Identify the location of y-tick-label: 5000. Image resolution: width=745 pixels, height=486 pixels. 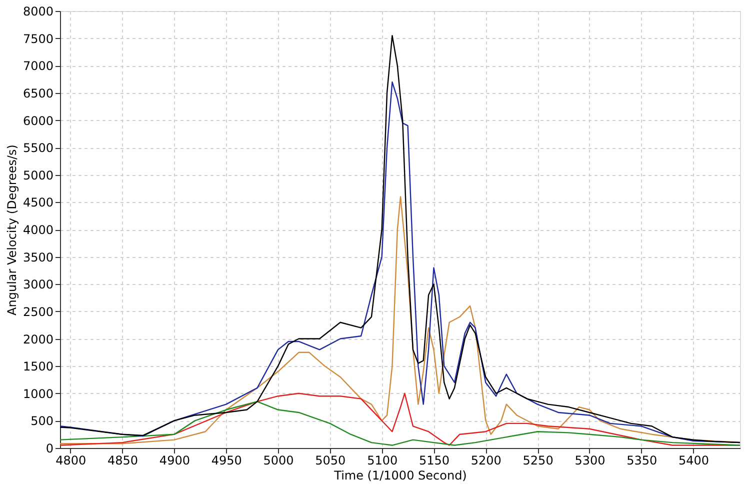
(38, 175).